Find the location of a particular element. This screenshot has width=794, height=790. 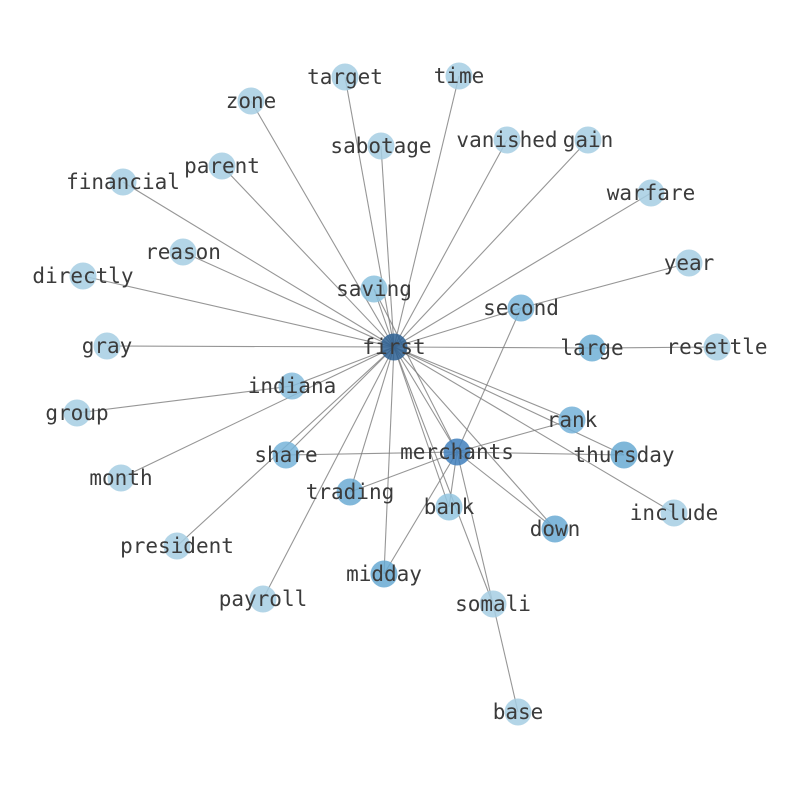

node-vanished is located at coordinates (507, 140).